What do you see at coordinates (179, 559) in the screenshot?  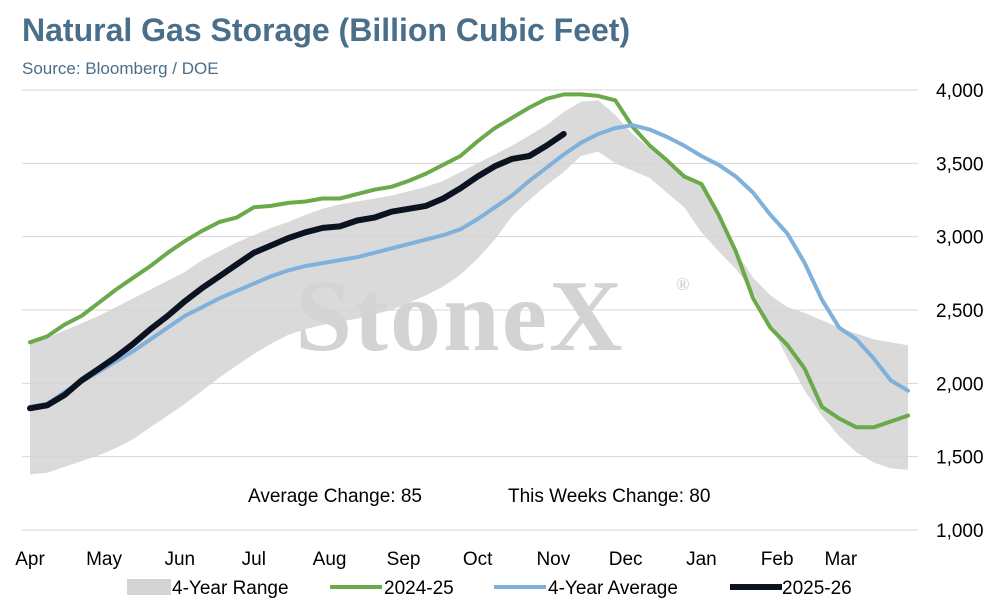 I see `x-tick-label: Jun` at bounding box center [179, 559].